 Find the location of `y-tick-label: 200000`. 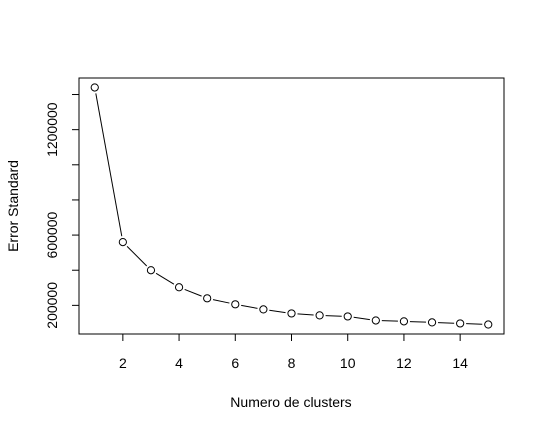

y-tick-label: 200000 is located at coordinates (52, 305).